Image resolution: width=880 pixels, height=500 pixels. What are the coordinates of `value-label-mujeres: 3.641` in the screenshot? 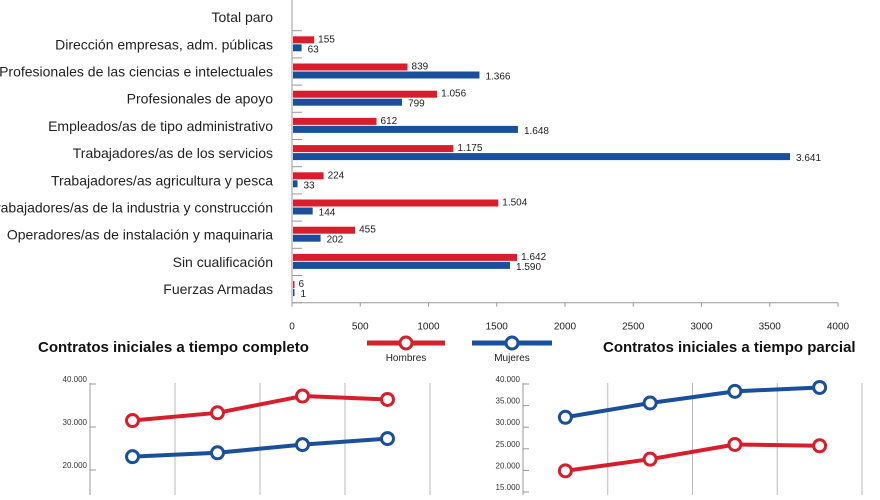 It's located at (808, 158).